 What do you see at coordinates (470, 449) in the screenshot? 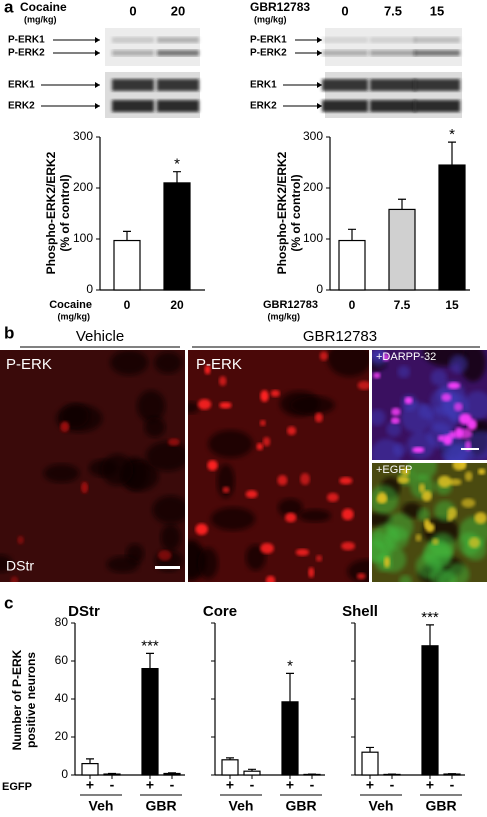
I see `scale-bar` at bounding box center [470, 449].